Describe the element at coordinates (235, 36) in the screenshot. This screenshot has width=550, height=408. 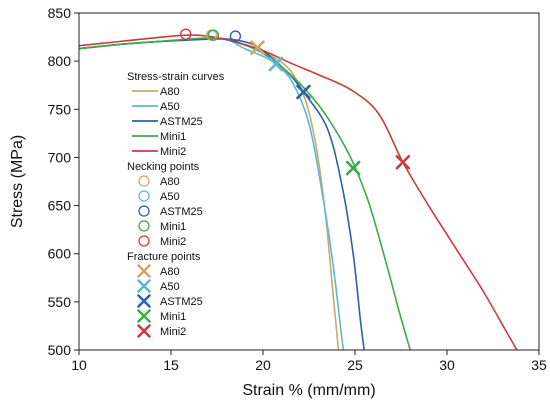
I see `necking-point-astm25` at that location.